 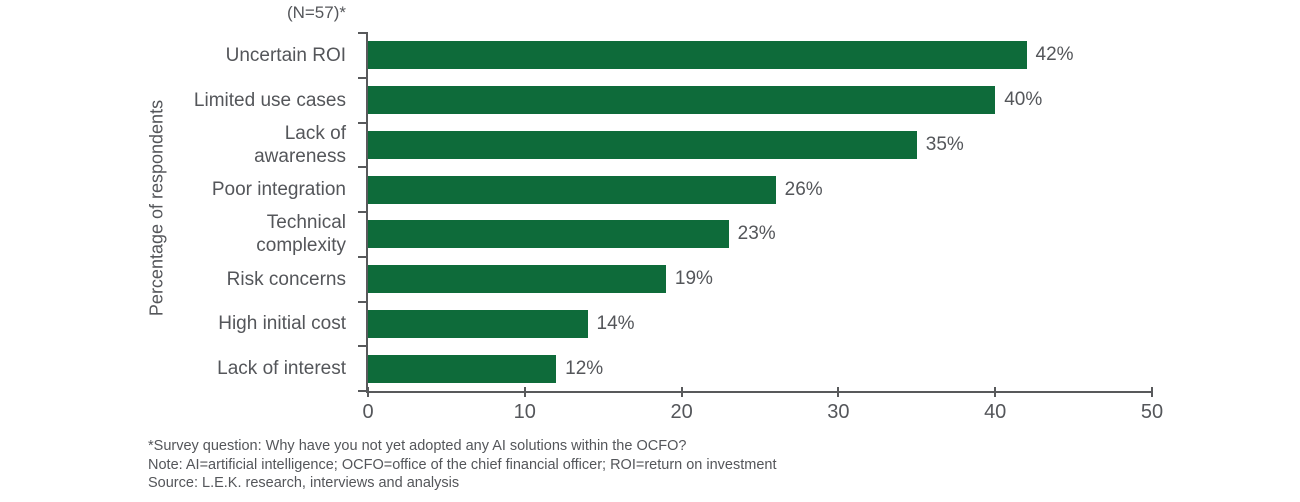 What do you see at coordinates (803, 189) in the screenshot?
I see `bar-value-label: 26%` at bounding box center [803, 189].